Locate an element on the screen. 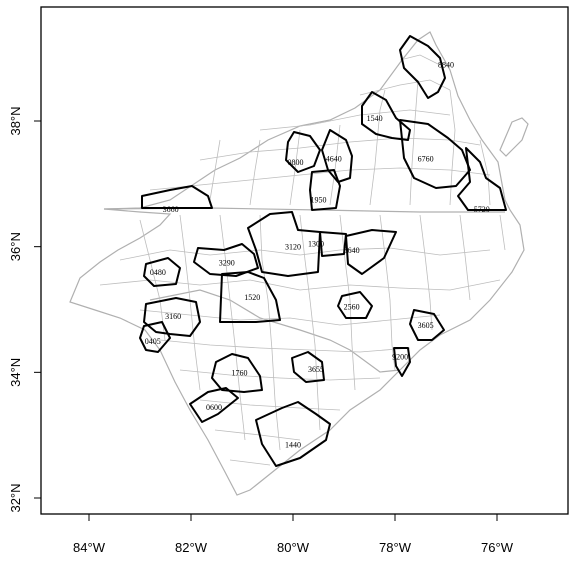 This screenshot has width=576, height=576. metro-area-code-label: 1760 is located at coordinates (239, 372).